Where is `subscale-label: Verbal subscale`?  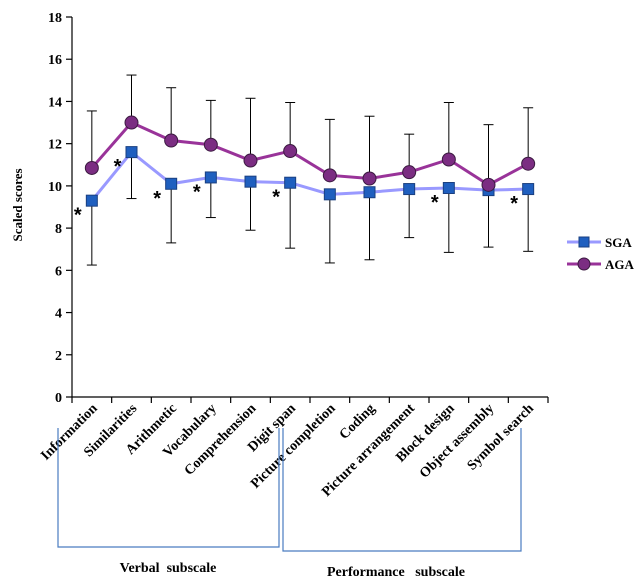 subscale-label: Verbal subscale is located at coordinates (168, 568).